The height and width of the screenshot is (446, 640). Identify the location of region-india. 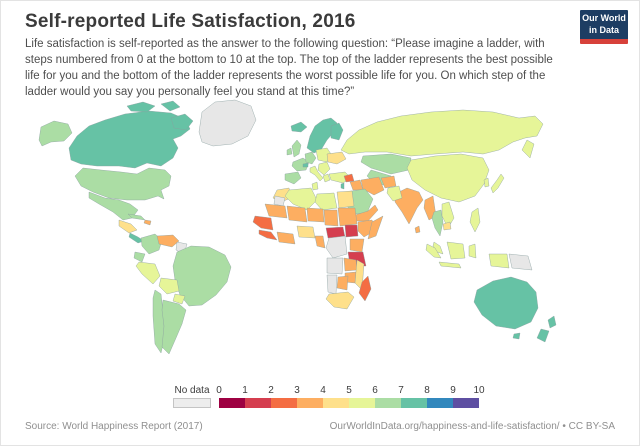
(409, 206).